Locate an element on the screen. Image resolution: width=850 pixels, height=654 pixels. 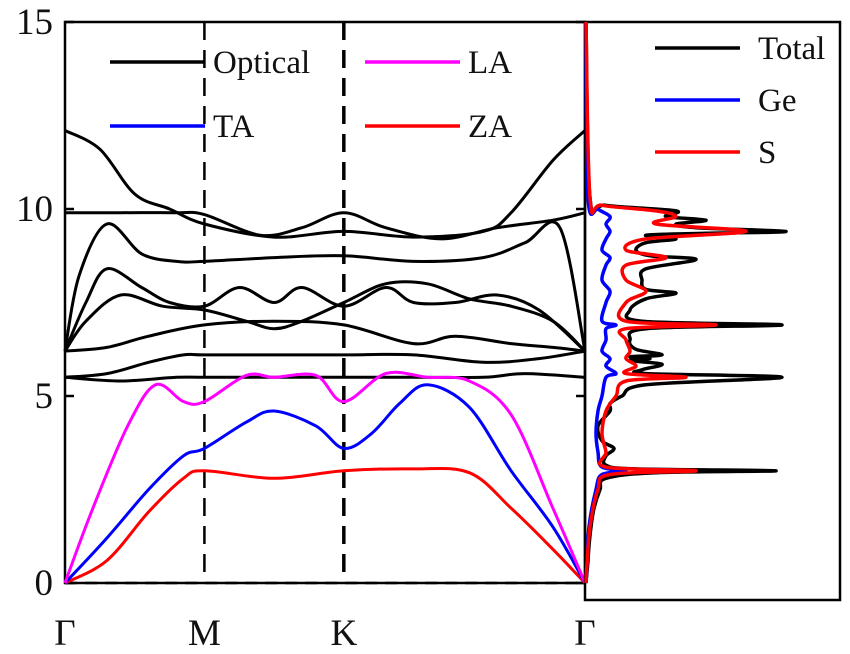
legend-label: TA is located at coordinates (234, 127).